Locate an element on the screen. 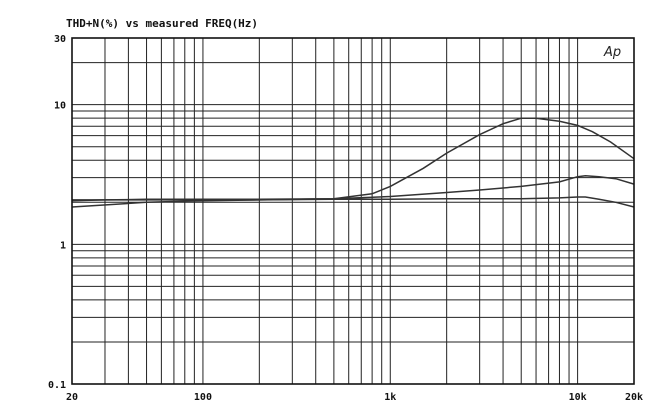  y-tick-label: 0.1 is located at coordinates (57, 385).